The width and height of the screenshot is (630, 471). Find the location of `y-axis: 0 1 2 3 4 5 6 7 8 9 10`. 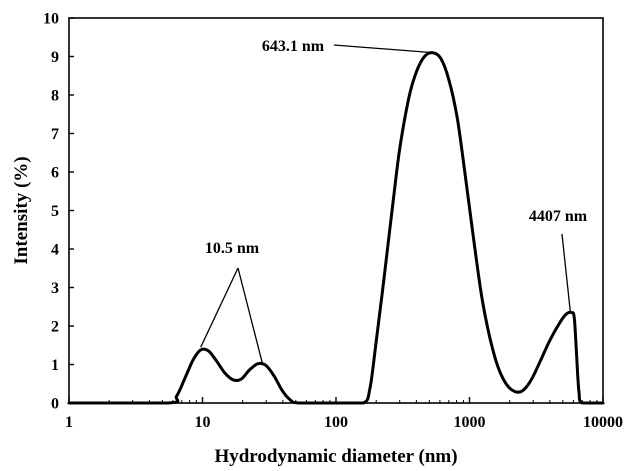

y-axis: 0 1 2 3 4 5 6 7 8 9 10 is located at coordinates (58, 212).